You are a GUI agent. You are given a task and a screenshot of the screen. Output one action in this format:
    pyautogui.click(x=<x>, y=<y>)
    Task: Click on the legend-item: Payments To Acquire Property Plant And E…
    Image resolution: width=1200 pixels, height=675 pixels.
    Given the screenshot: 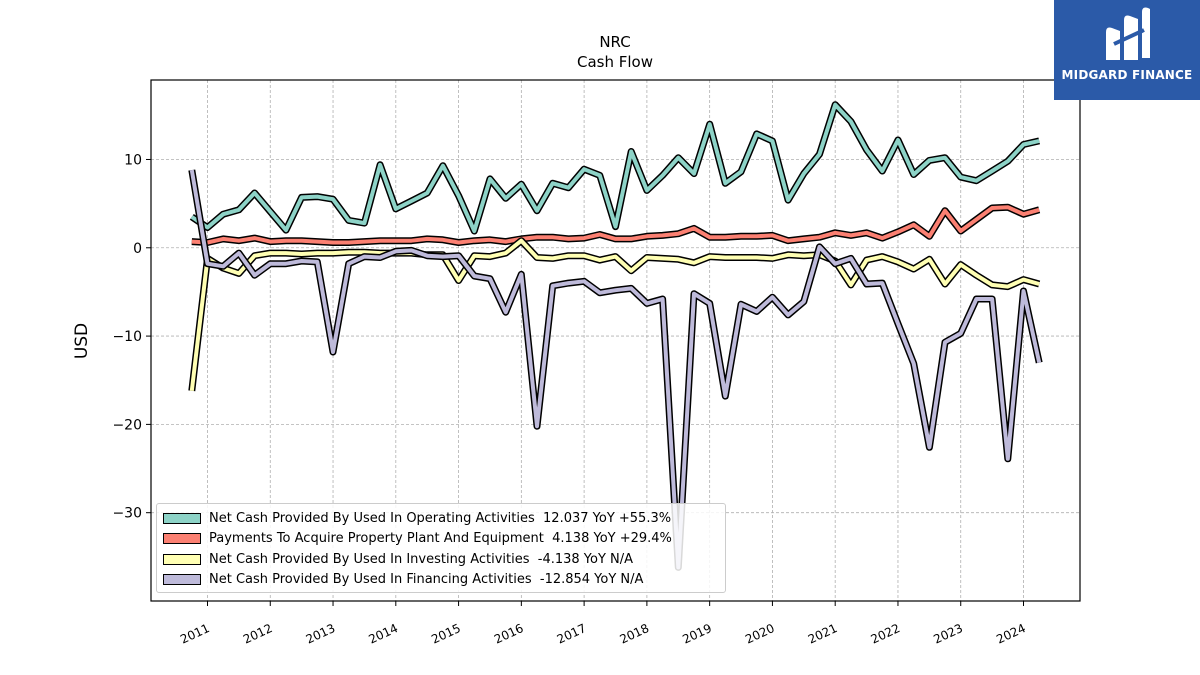 What is the action you would take?
    pyautogui.click(x=441, y=539)
    